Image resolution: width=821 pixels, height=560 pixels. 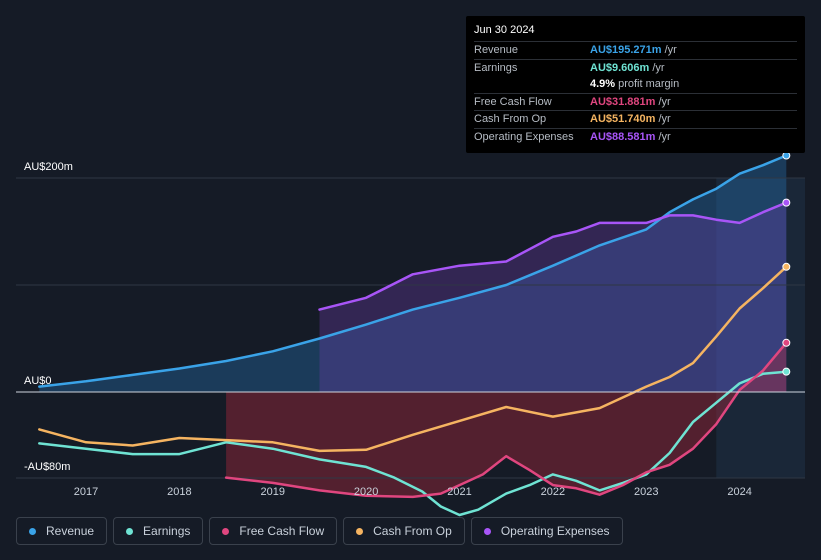 I want to click on legend-label: Earnings, so click(x=167, y=531).